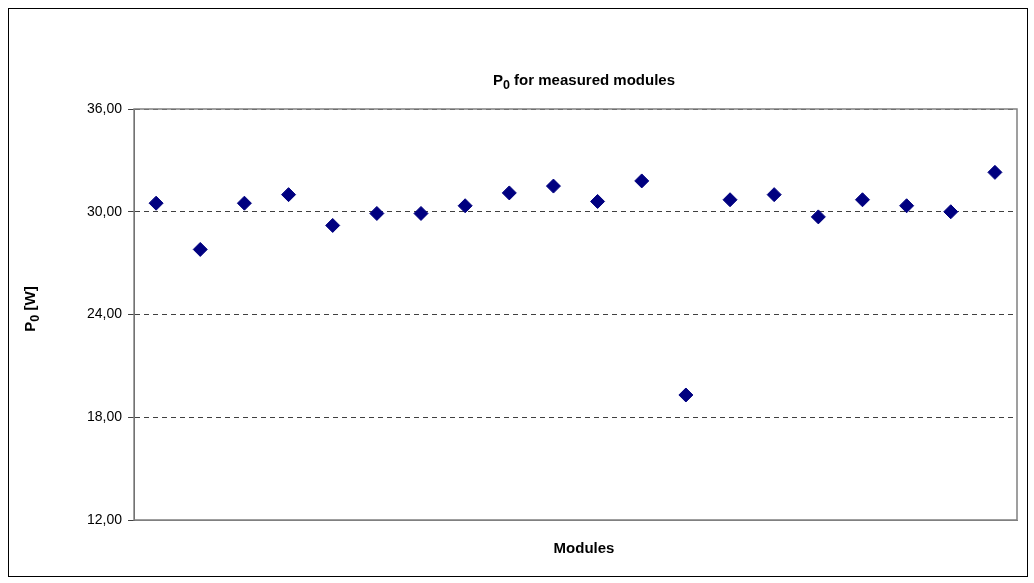  What do you see at coordinates (104, 518) in the screenshot?
I see `y-tick-label: 12,00` at bounding box center [104, 518].